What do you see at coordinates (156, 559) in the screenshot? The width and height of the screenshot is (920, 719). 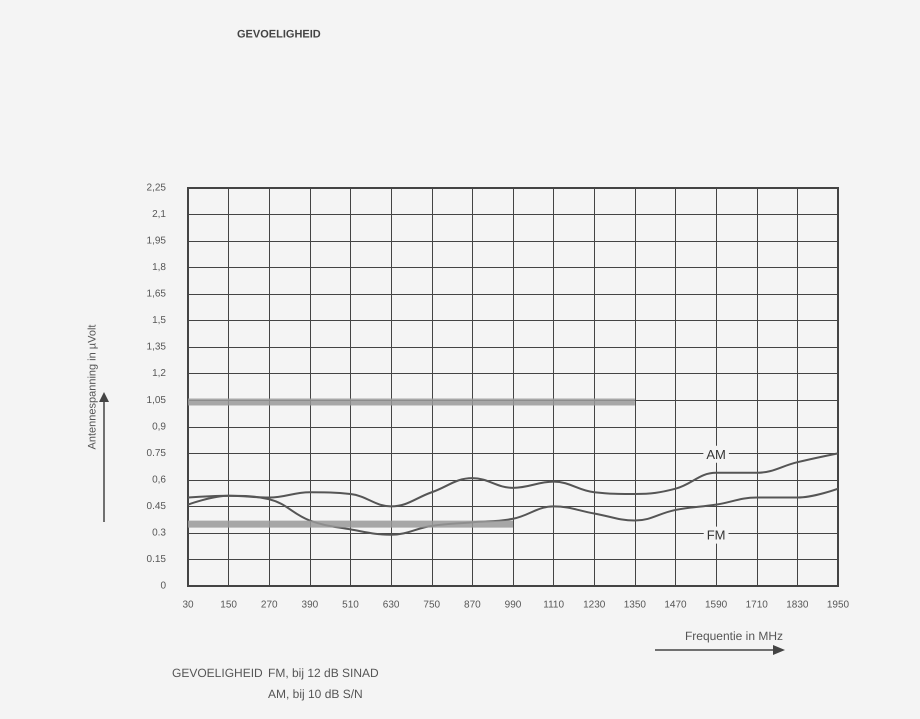 I see `y-tick-label: 0.15` at bounding box center [156, 559].